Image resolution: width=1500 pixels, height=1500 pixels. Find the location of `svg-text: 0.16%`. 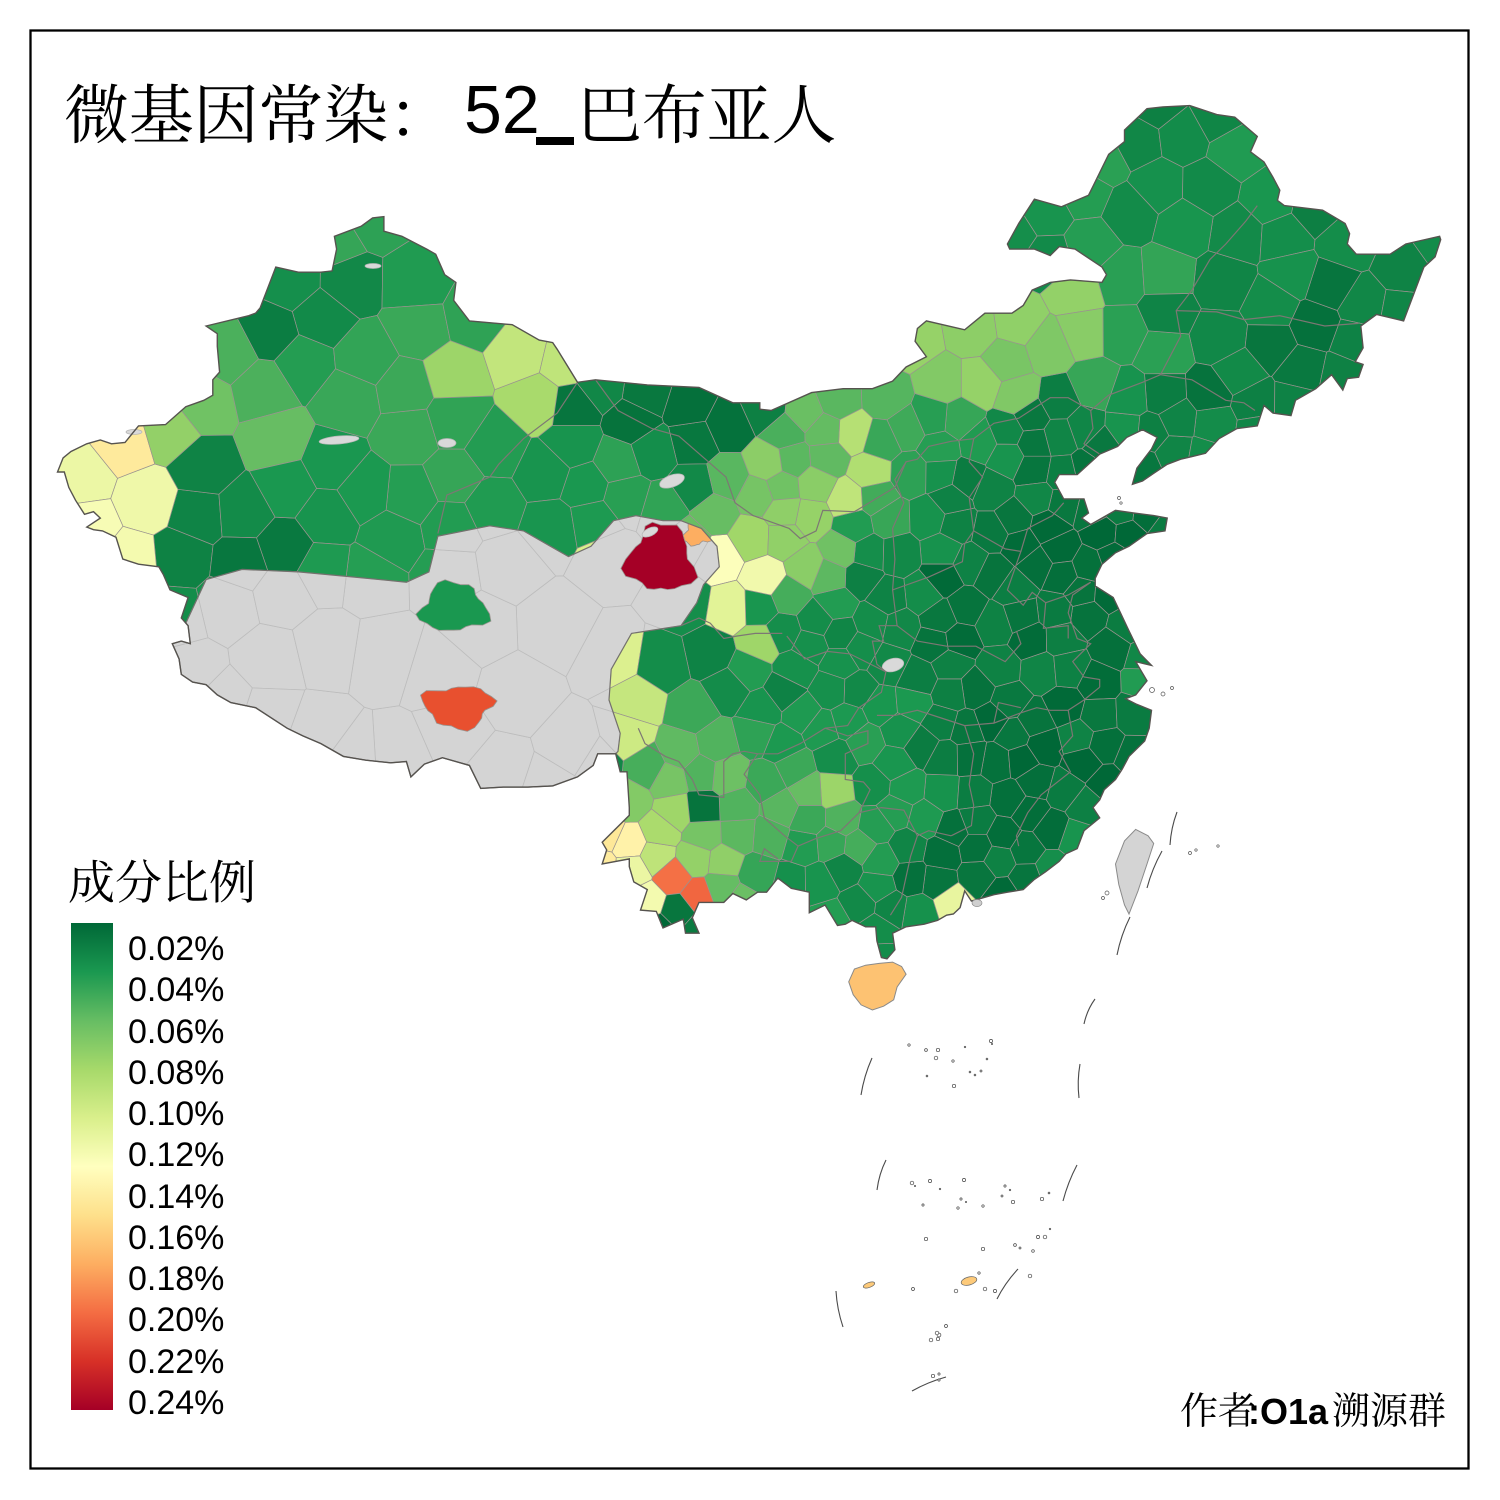

svg-text: 0.16% is located at coordinates (176, 1238).